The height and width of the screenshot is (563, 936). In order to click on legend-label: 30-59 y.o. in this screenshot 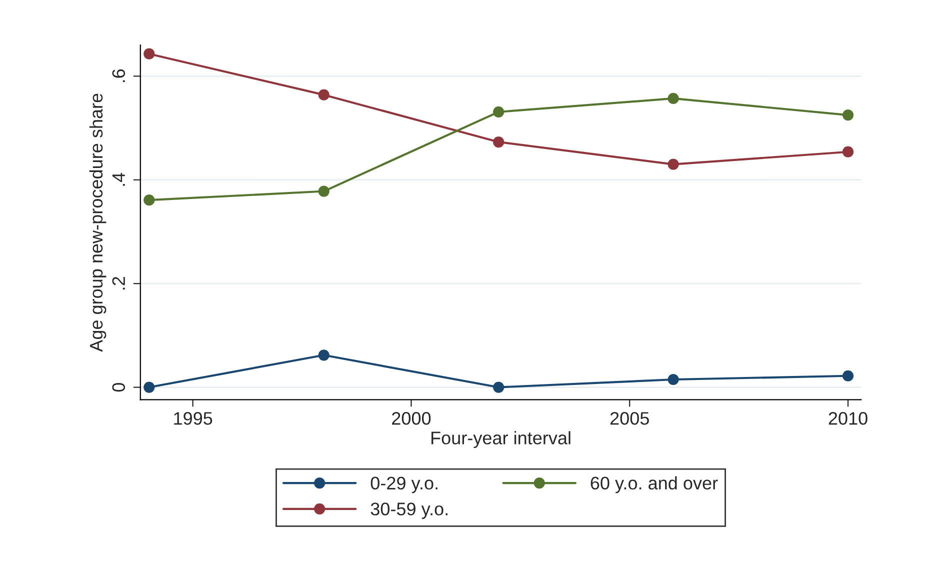, I will do `click(409, 510)`.